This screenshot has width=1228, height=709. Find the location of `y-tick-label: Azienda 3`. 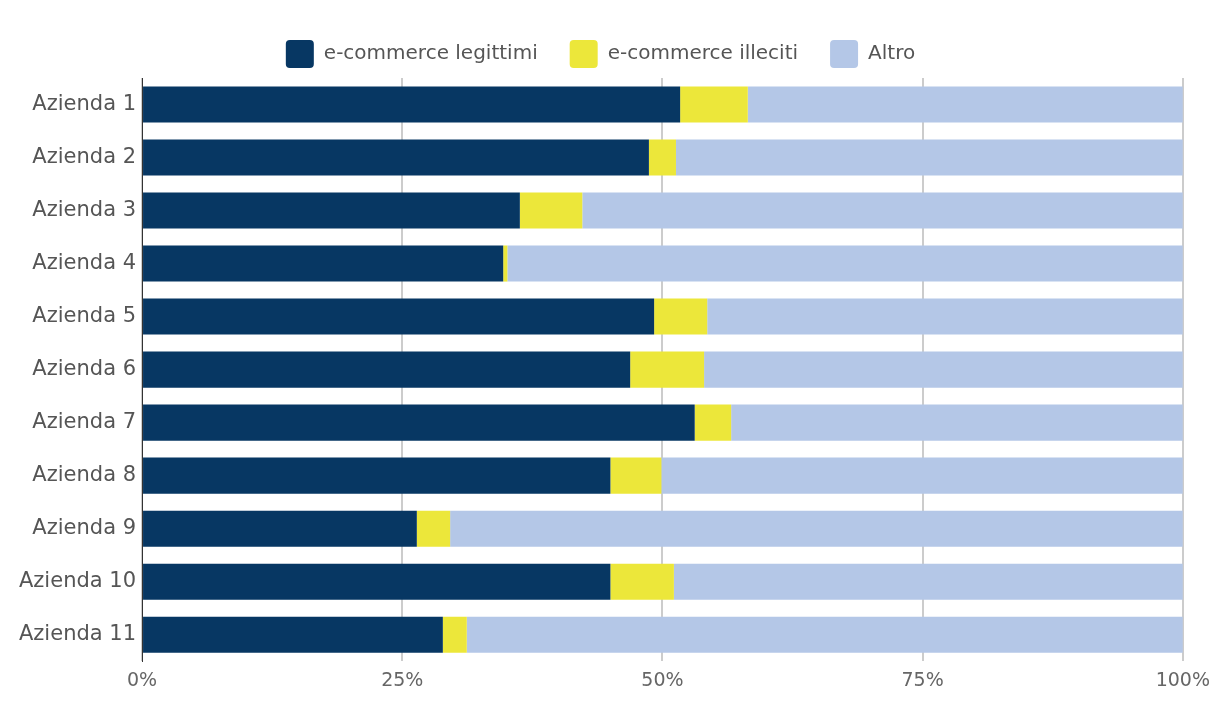

y-tick-label: Azienda 3 is located at coordinates (84, 209).